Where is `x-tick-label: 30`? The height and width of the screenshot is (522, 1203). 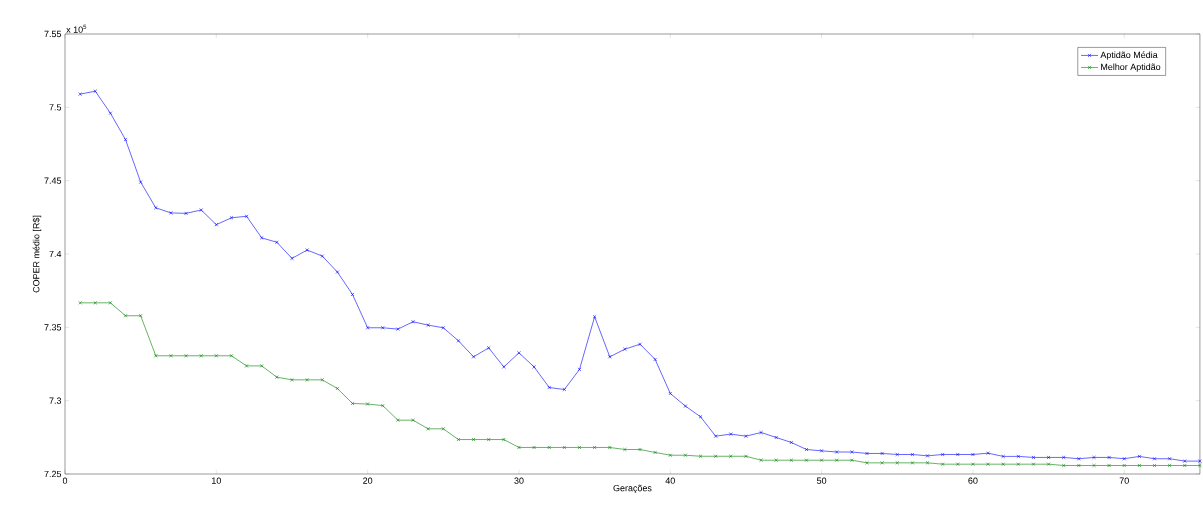 x-tick-label: 30 is located at coordinates (519, 480).